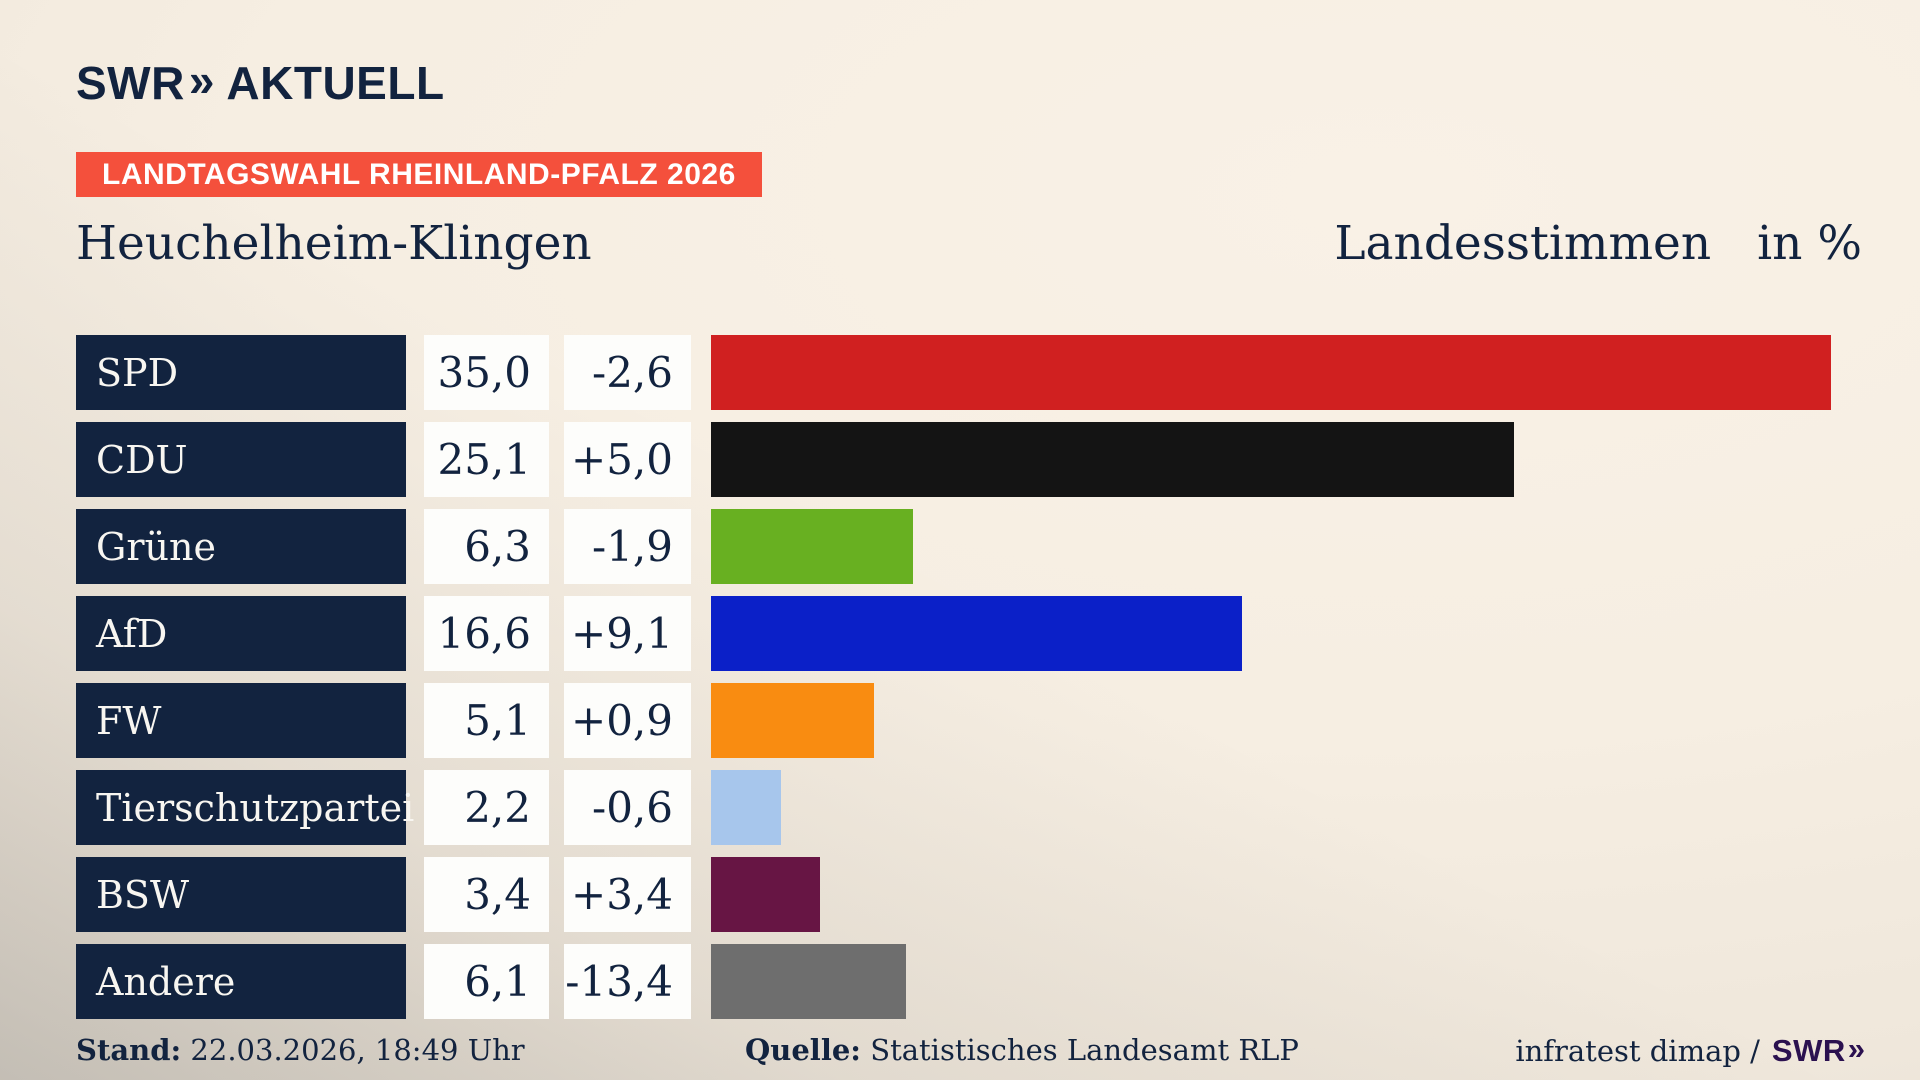 The width and height of the screenshot is (1920, 1080). I want to click on result-row: BSW 3,4 +3,4, so click(953, 894).